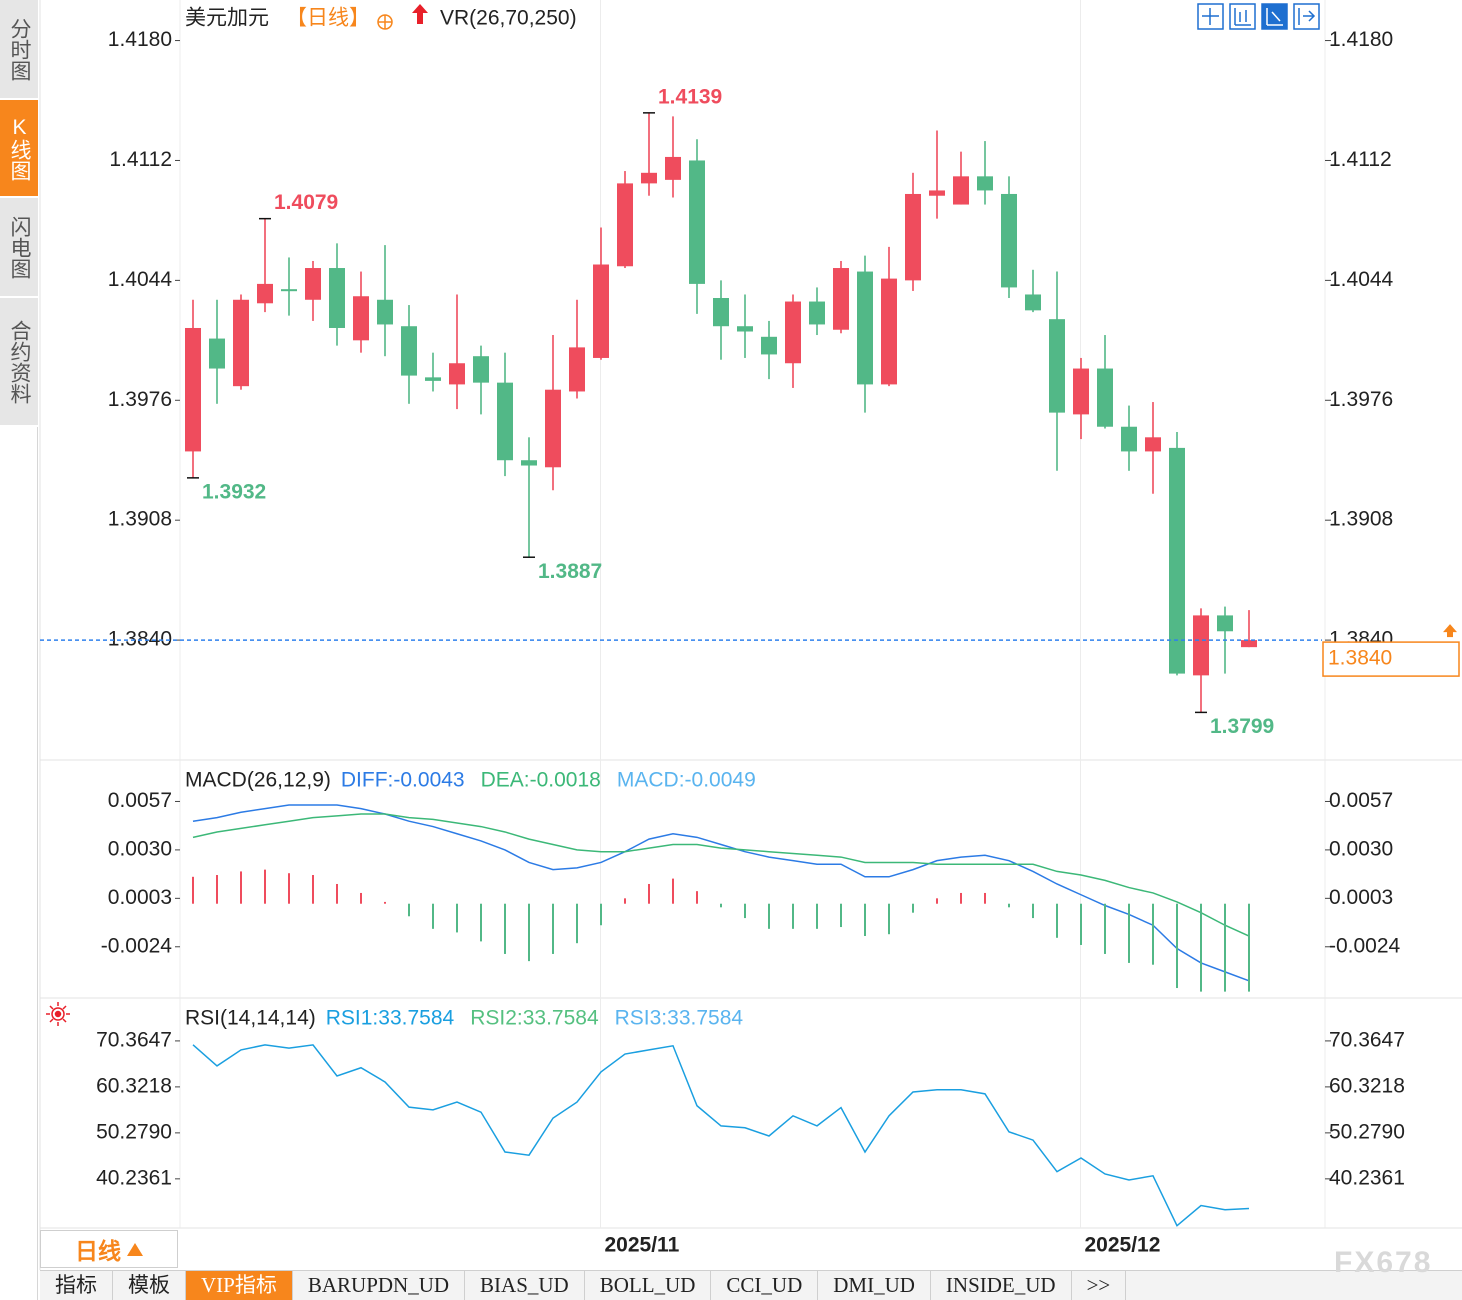 The width and height of the screenshot is (1462, 1300). What do you see at coordinates (721, 893) in the screenshot?
I see `indicator-line` at bounding box center [721, 893].